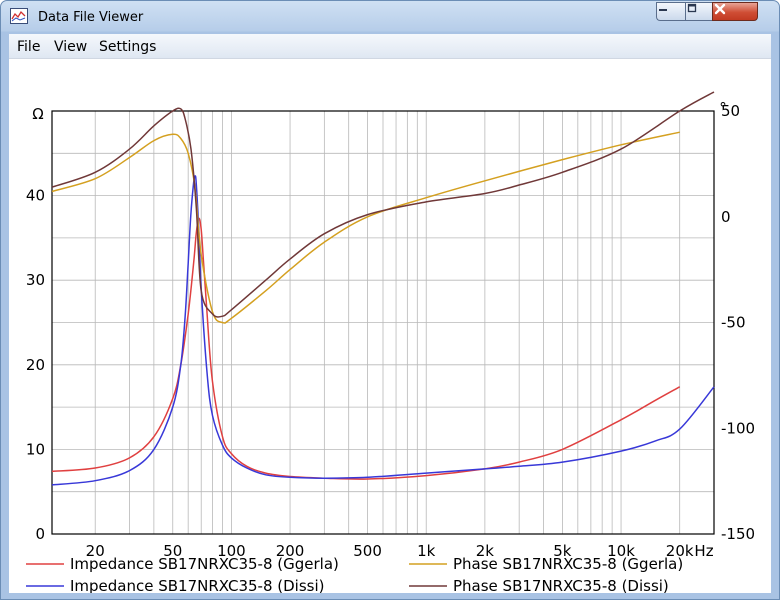 The height and width of the screenshot is (600, 780). What do you see at coordinates (692, 8) in the screenshot?
I see `maximize-icon` at bounding box center [692, 8].